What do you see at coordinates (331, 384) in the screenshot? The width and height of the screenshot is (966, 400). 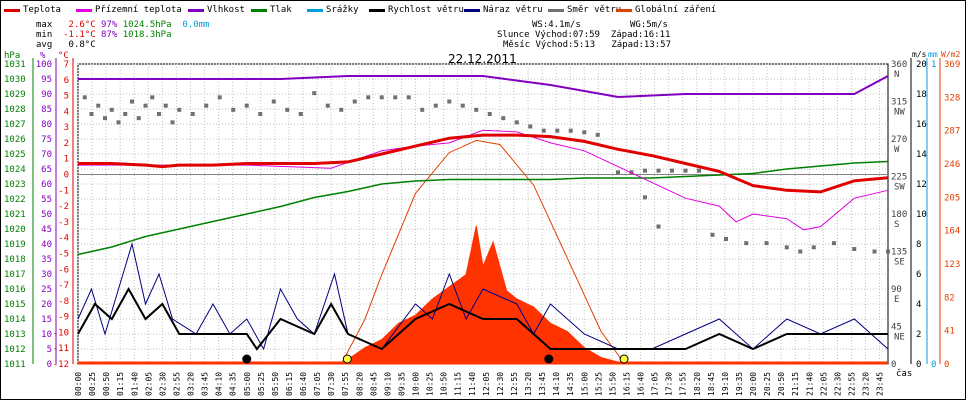 I see `axis-time-tick: 07:30` at bounding box center [331, 384].